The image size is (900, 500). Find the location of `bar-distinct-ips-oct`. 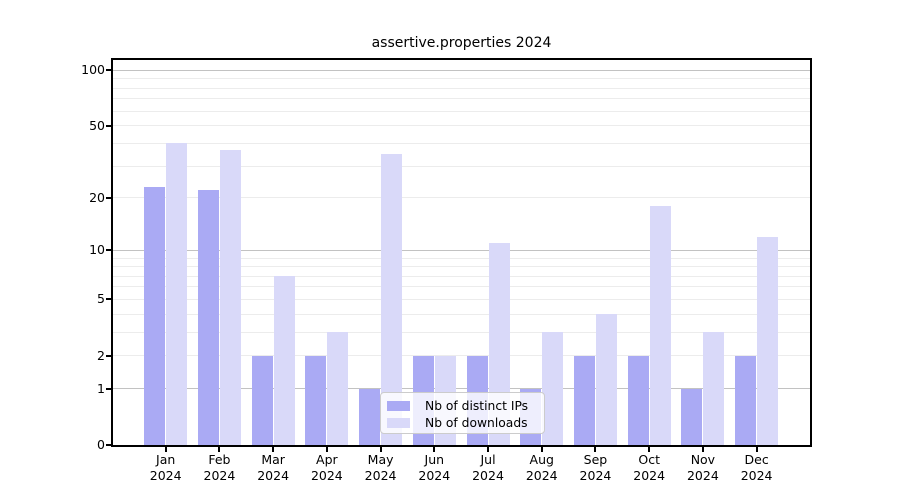

bar-distinct-ips-oct is located at coordinates (638, 400).